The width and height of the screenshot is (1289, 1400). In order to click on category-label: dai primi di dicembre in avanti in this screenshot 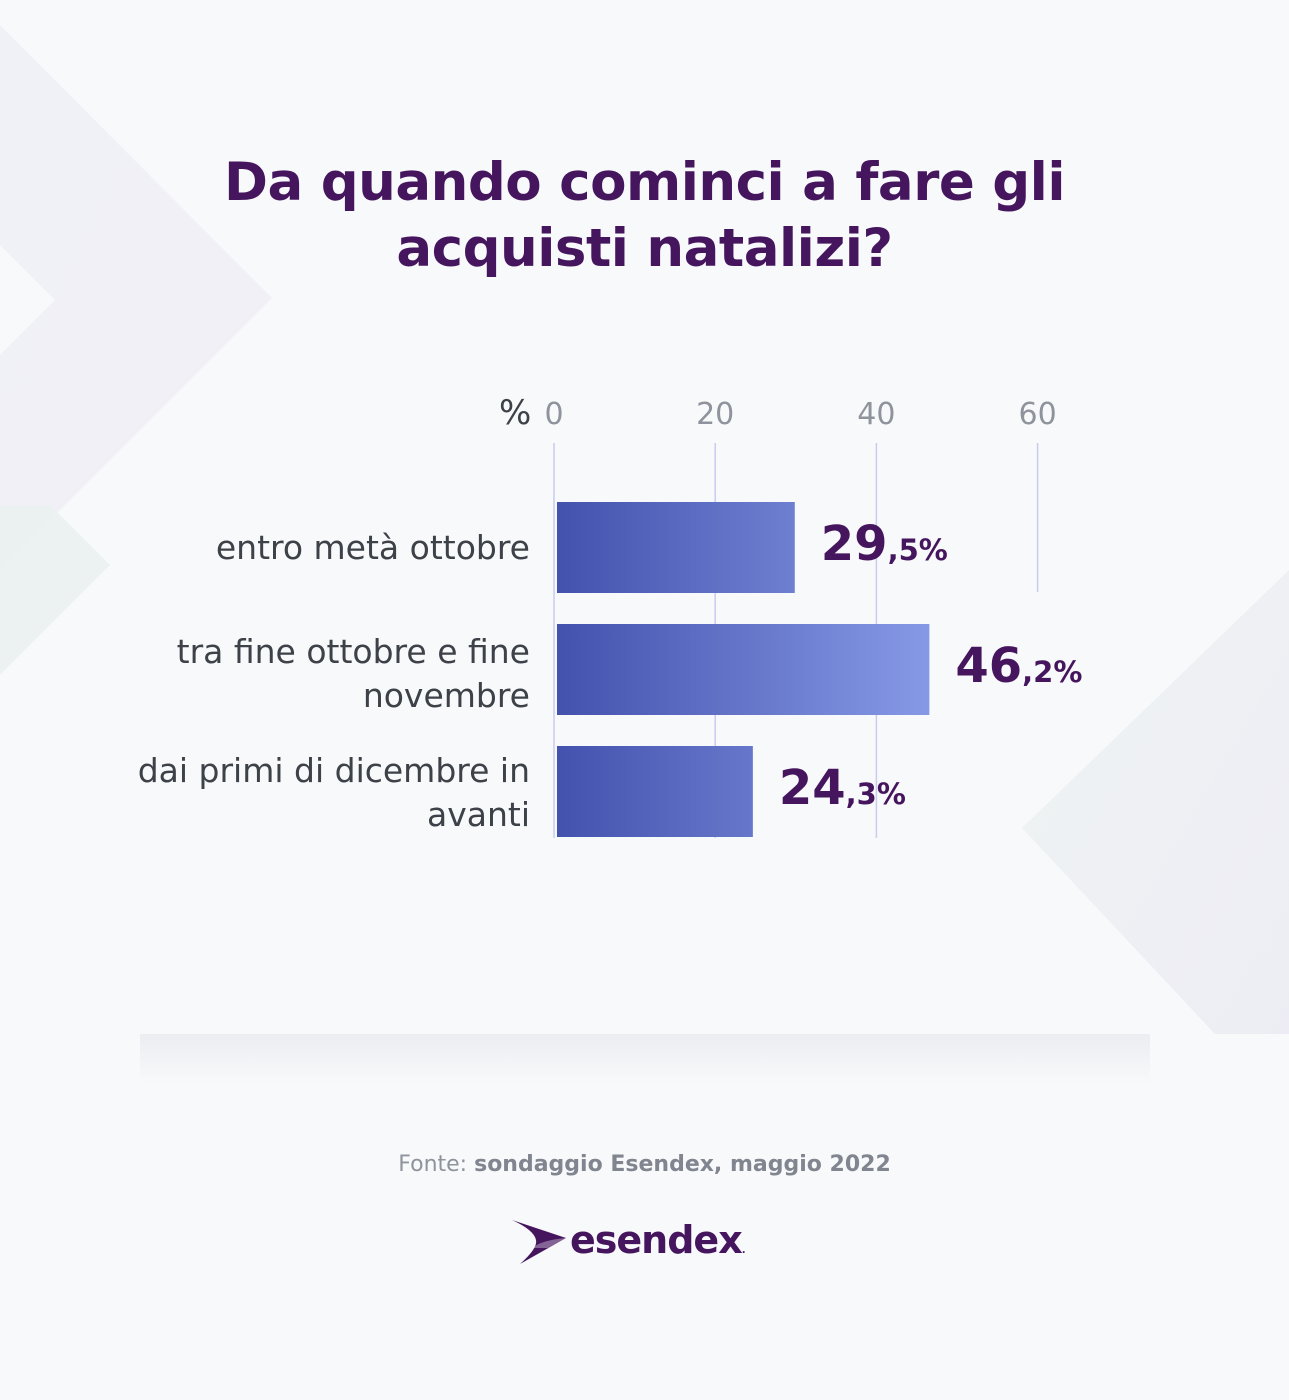, I will do `click(300, 793)`.